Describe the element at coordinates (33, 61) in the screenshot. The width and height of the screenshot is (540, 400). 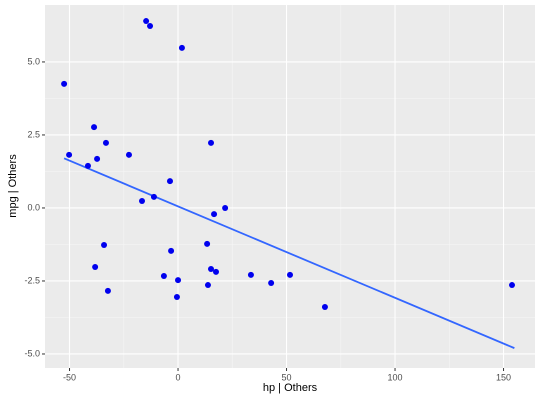
I see `y-tick-label: 5.0` at that location.